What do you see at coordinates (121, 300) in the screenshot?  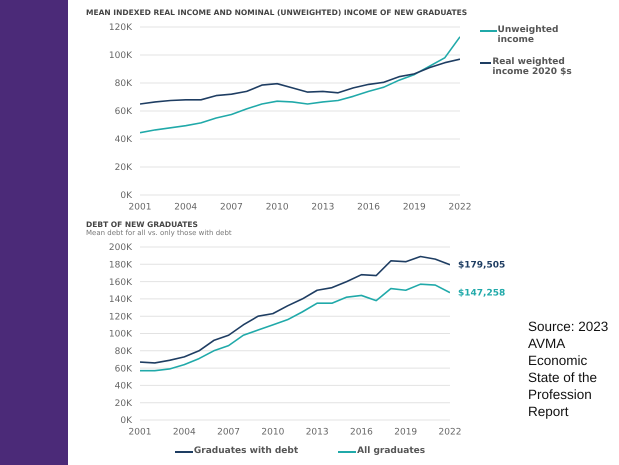 I see `y-tick-label: 140K` at bounding box center [121, 300].